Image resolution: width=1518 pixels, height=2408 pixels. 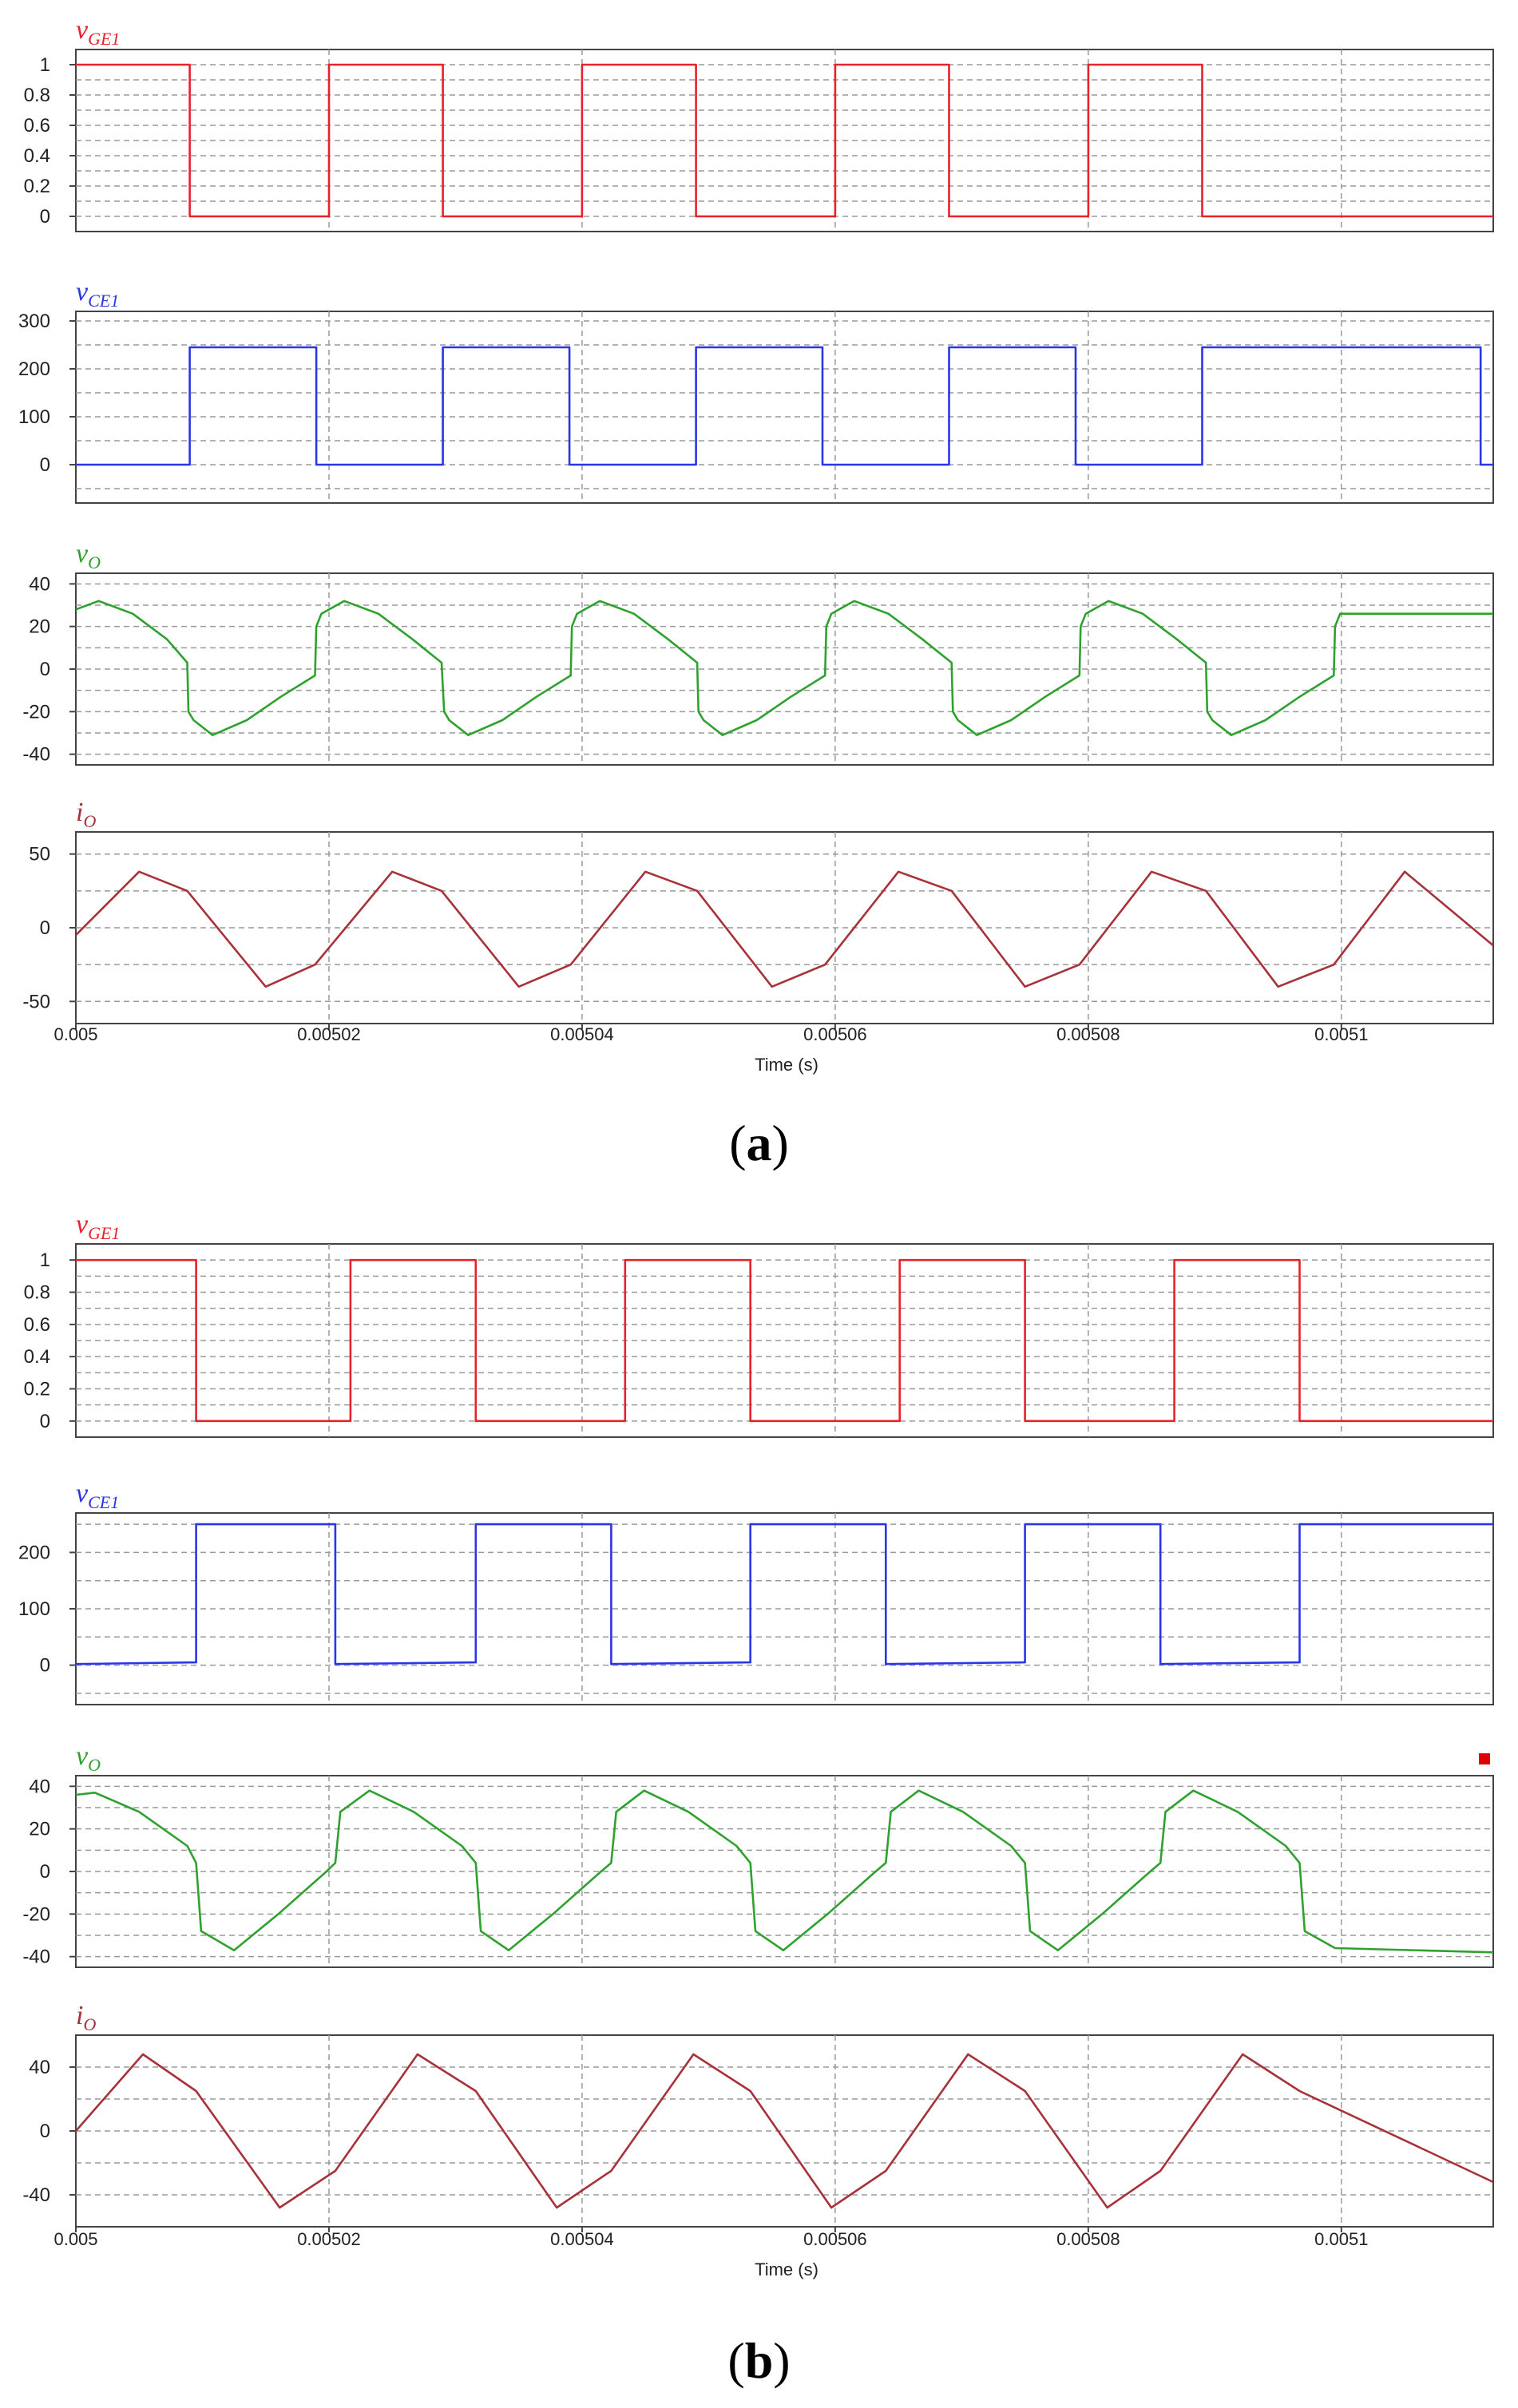 What do you see at coordinates (738, 1143) in the screenshot?
I see `panel-label-a-open: (` at bounding box center [738, 1143].